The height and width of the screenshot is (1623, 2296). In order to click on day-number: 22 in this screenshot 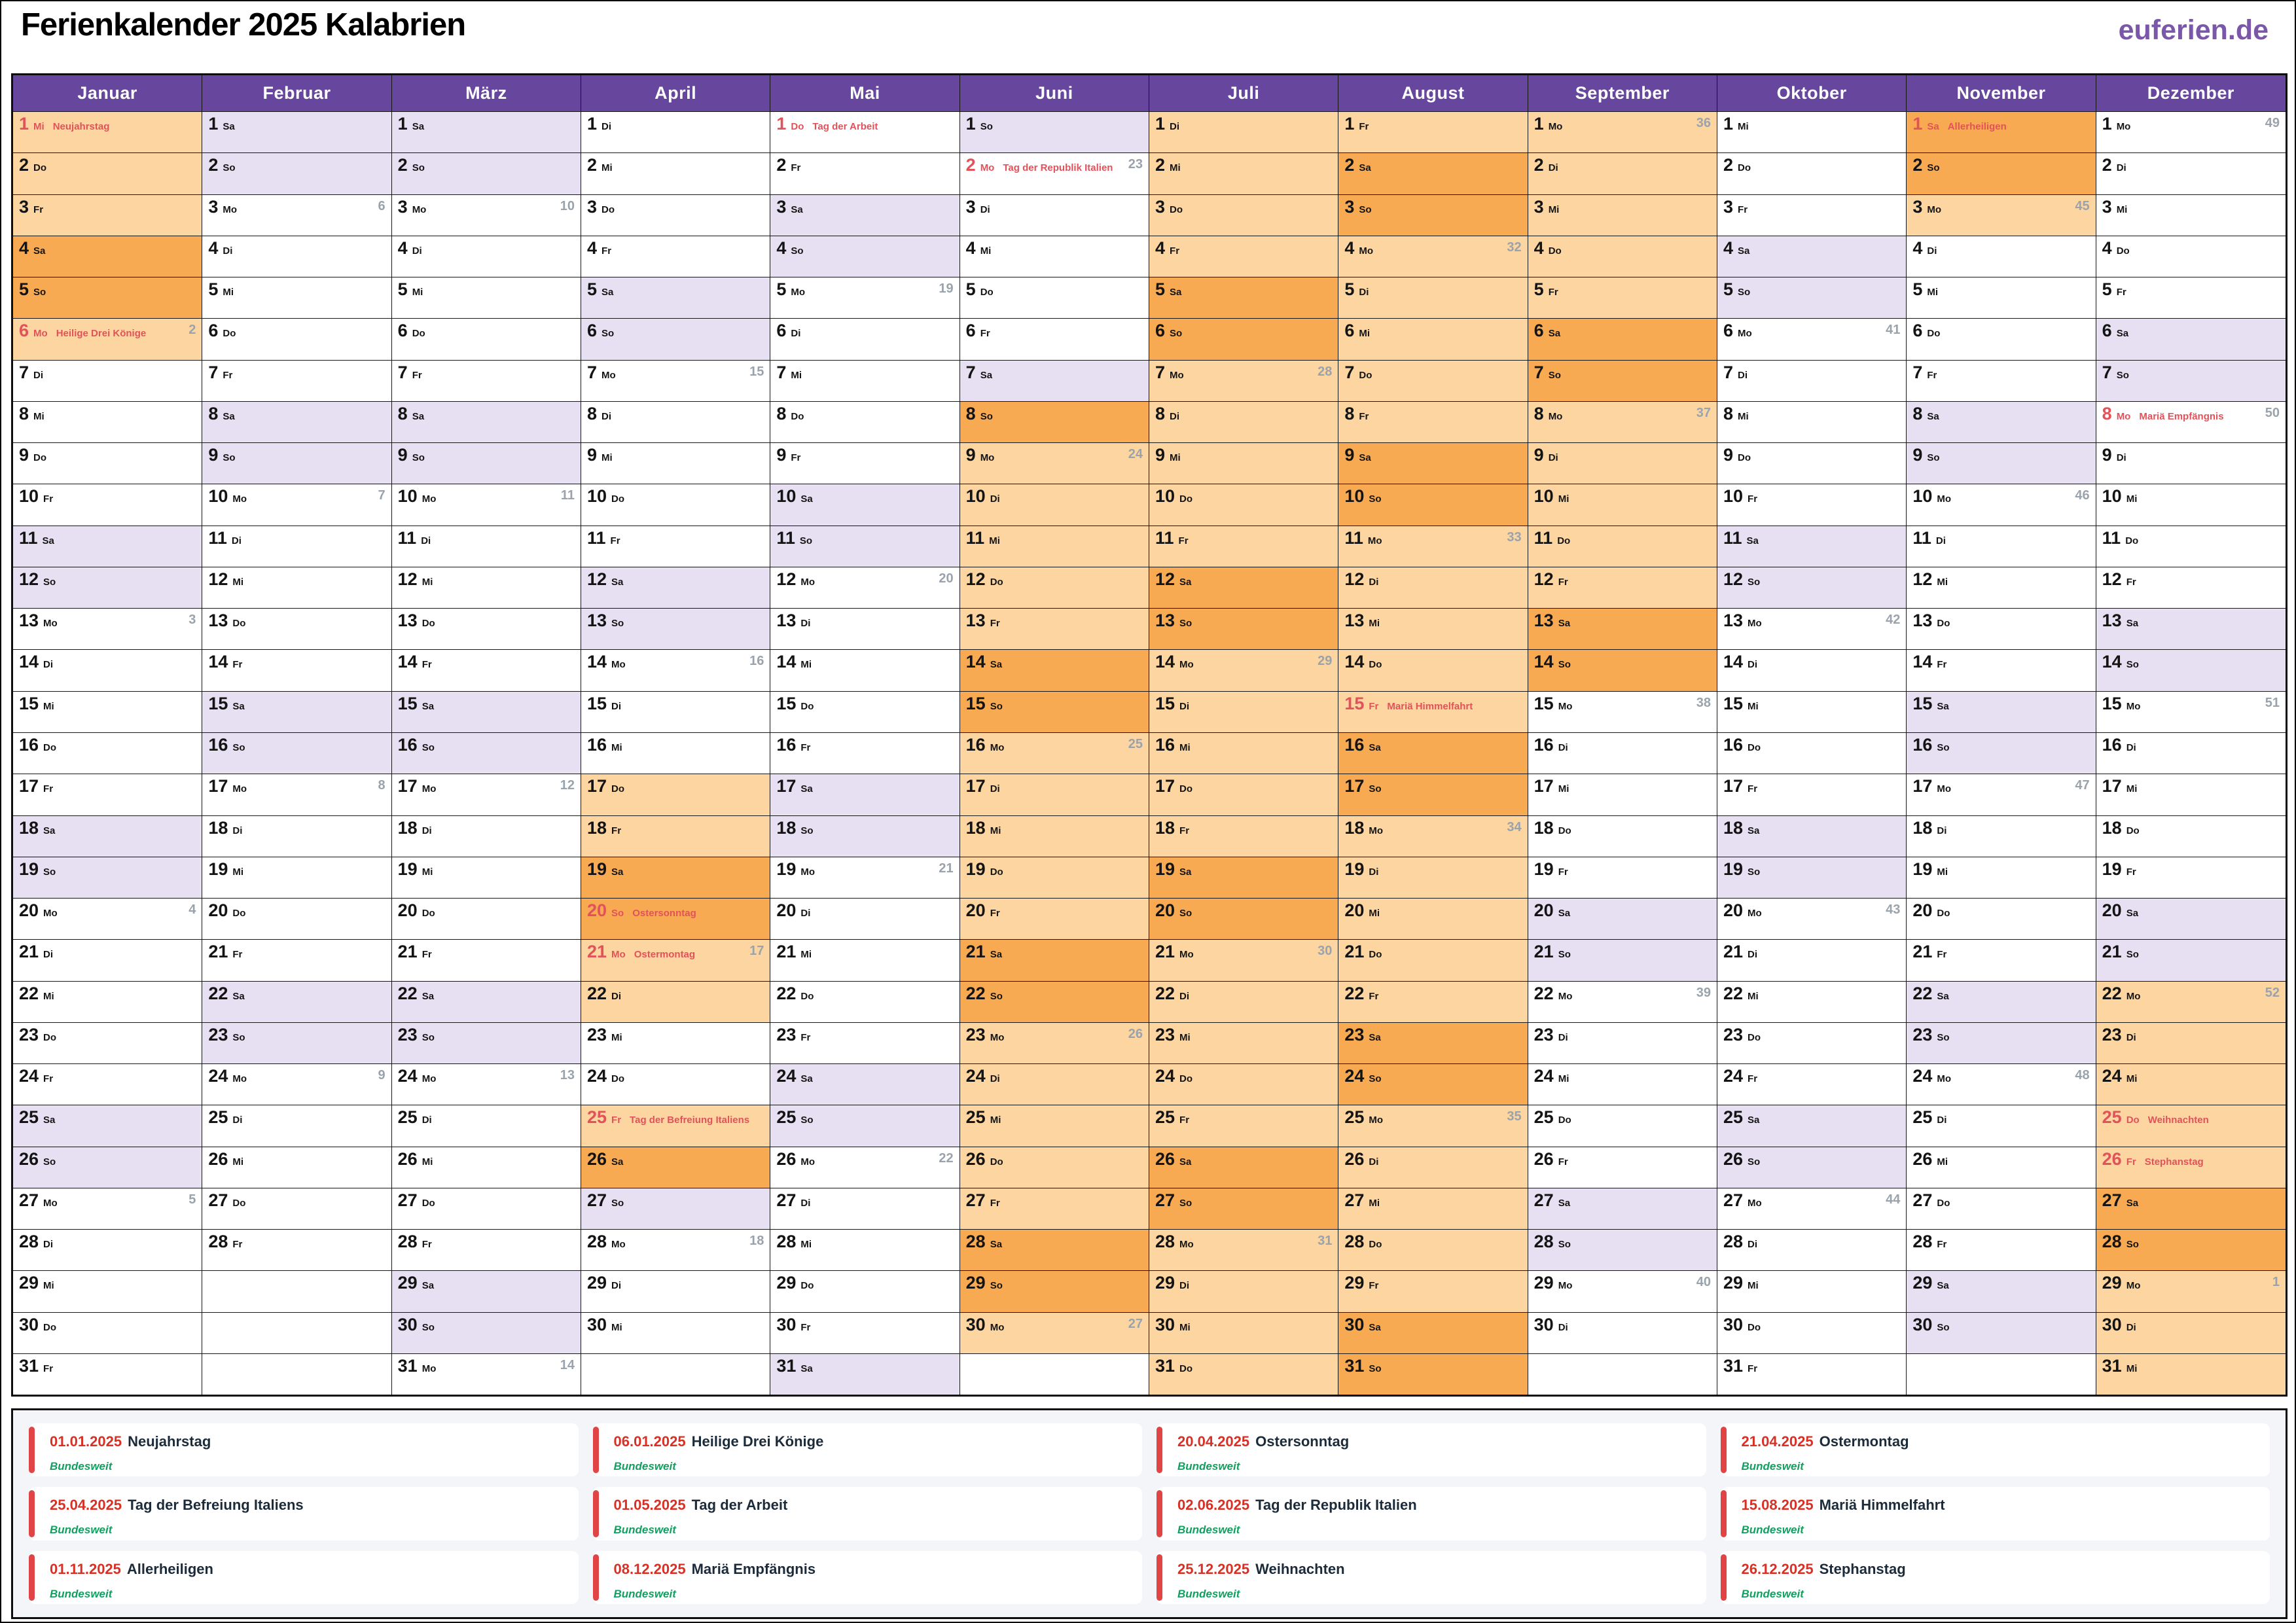, I will do `click(2112, 993)`.